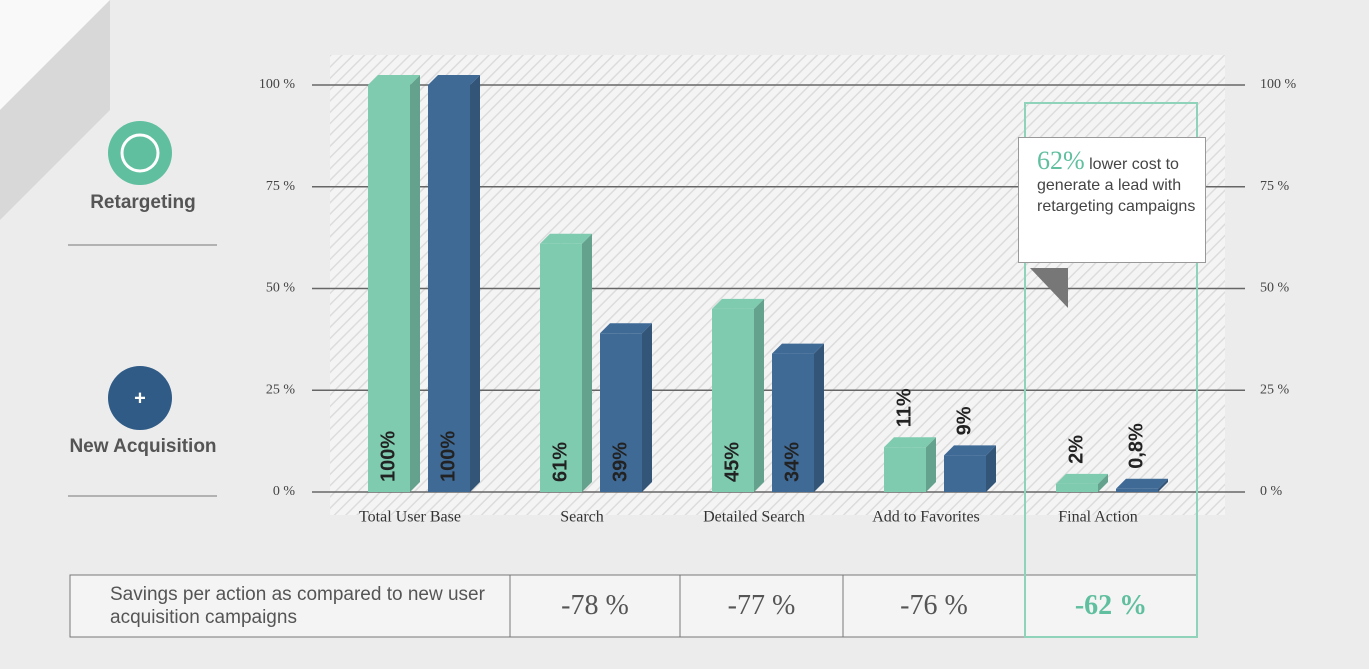 This screenshot has height=669, width=1369. What do you see at coordinates (1275, 288) in the screenshot?
I see `y2-tick-label: 50 %` at bounding box center [1275, 288].